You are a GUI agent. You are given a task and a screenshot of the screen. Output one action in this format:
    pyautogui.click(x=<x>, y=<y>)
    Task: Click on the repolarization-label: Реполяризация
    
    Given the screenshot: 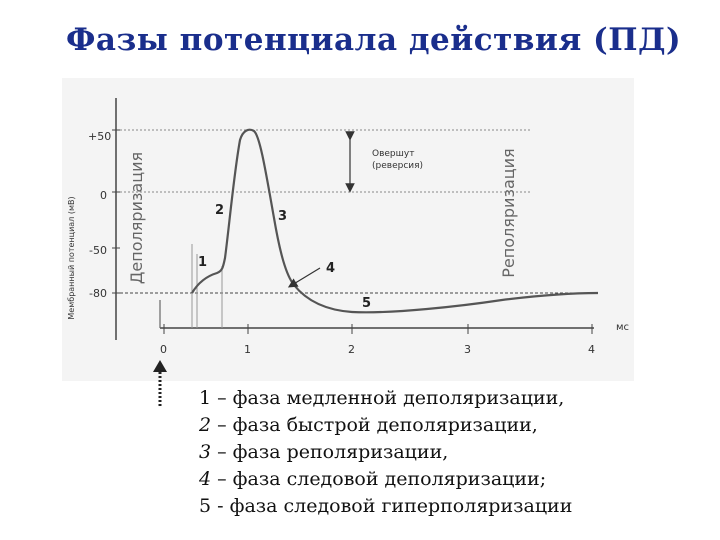 What is the action you would take?
    pyautogui.click(x=508, y=212)
    